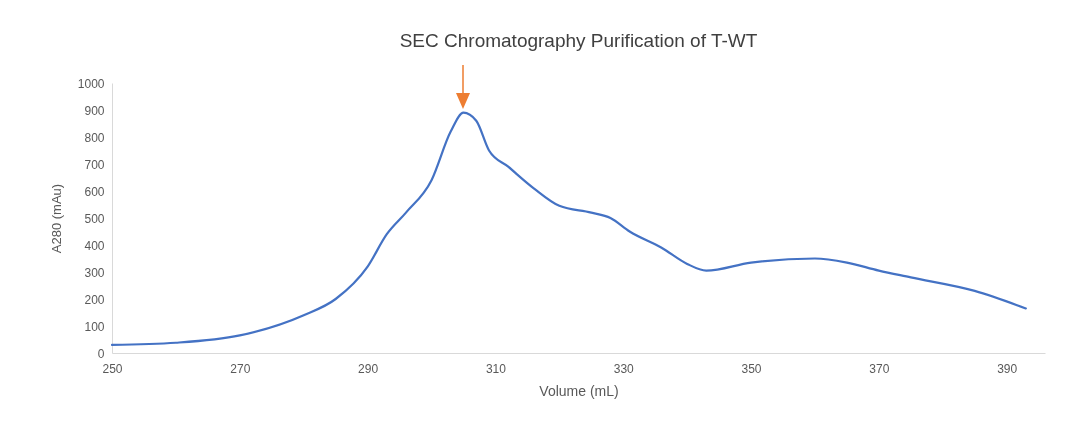 The width and height of the screenshot is (1069, 437). What do you see at coordinates (496, 368) in the screenshot?
I see `x-tick-label: 310` at bounding box center [496, 368].